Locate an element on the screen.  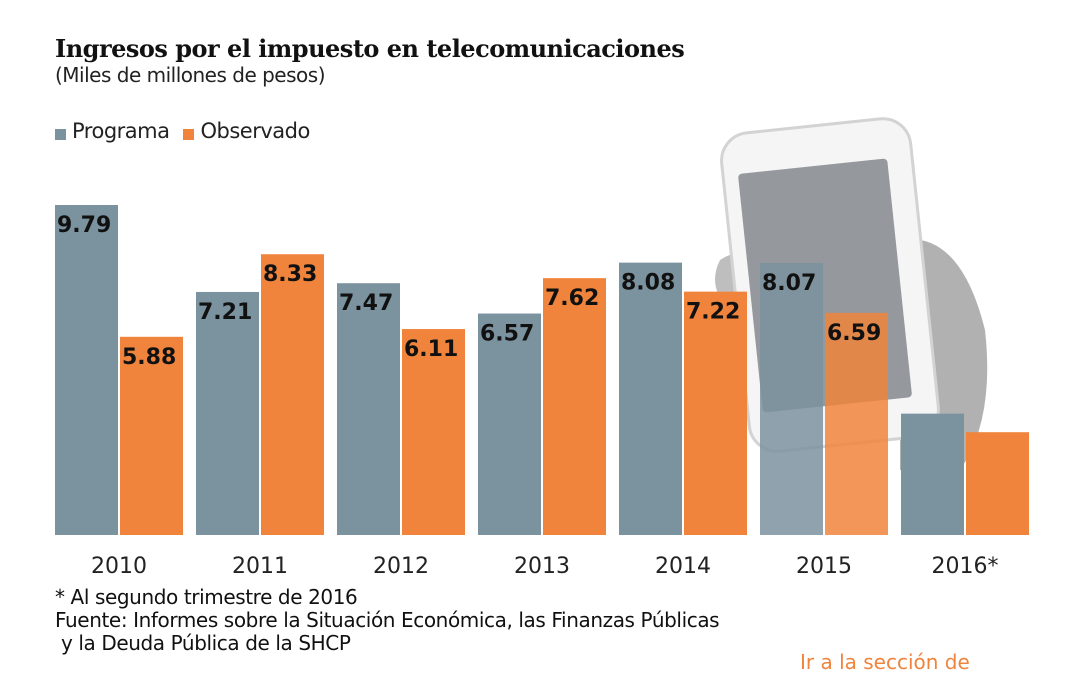
x-tick-label: 2015 is located at coordinates (824, 566).